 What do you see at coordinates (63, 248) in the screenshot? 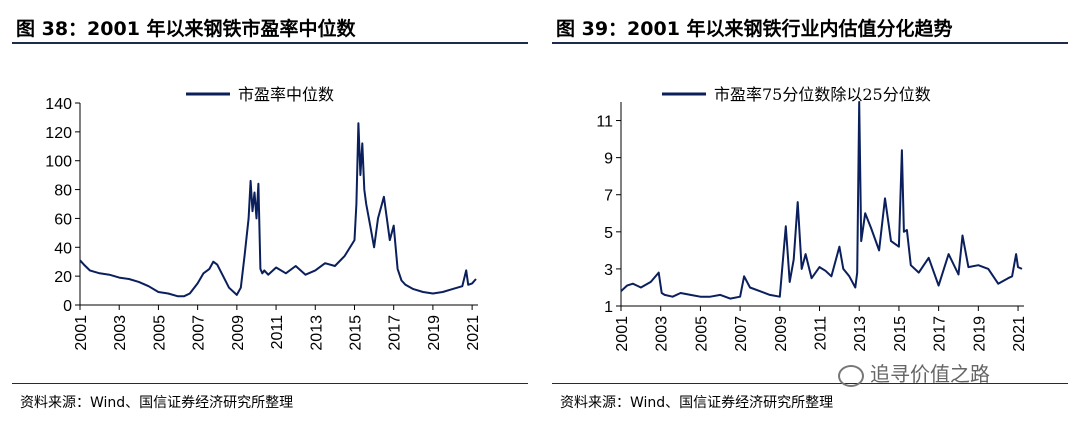
I see `left-y-tick-label: 40` at bounding box center [63, 248].